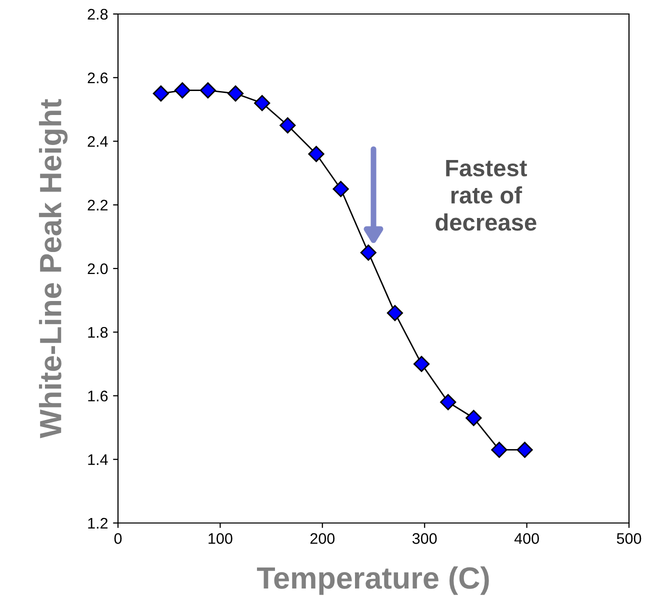 The image size is (645, 615). I want to click on x-tick-label: 0, so click(118, 538).